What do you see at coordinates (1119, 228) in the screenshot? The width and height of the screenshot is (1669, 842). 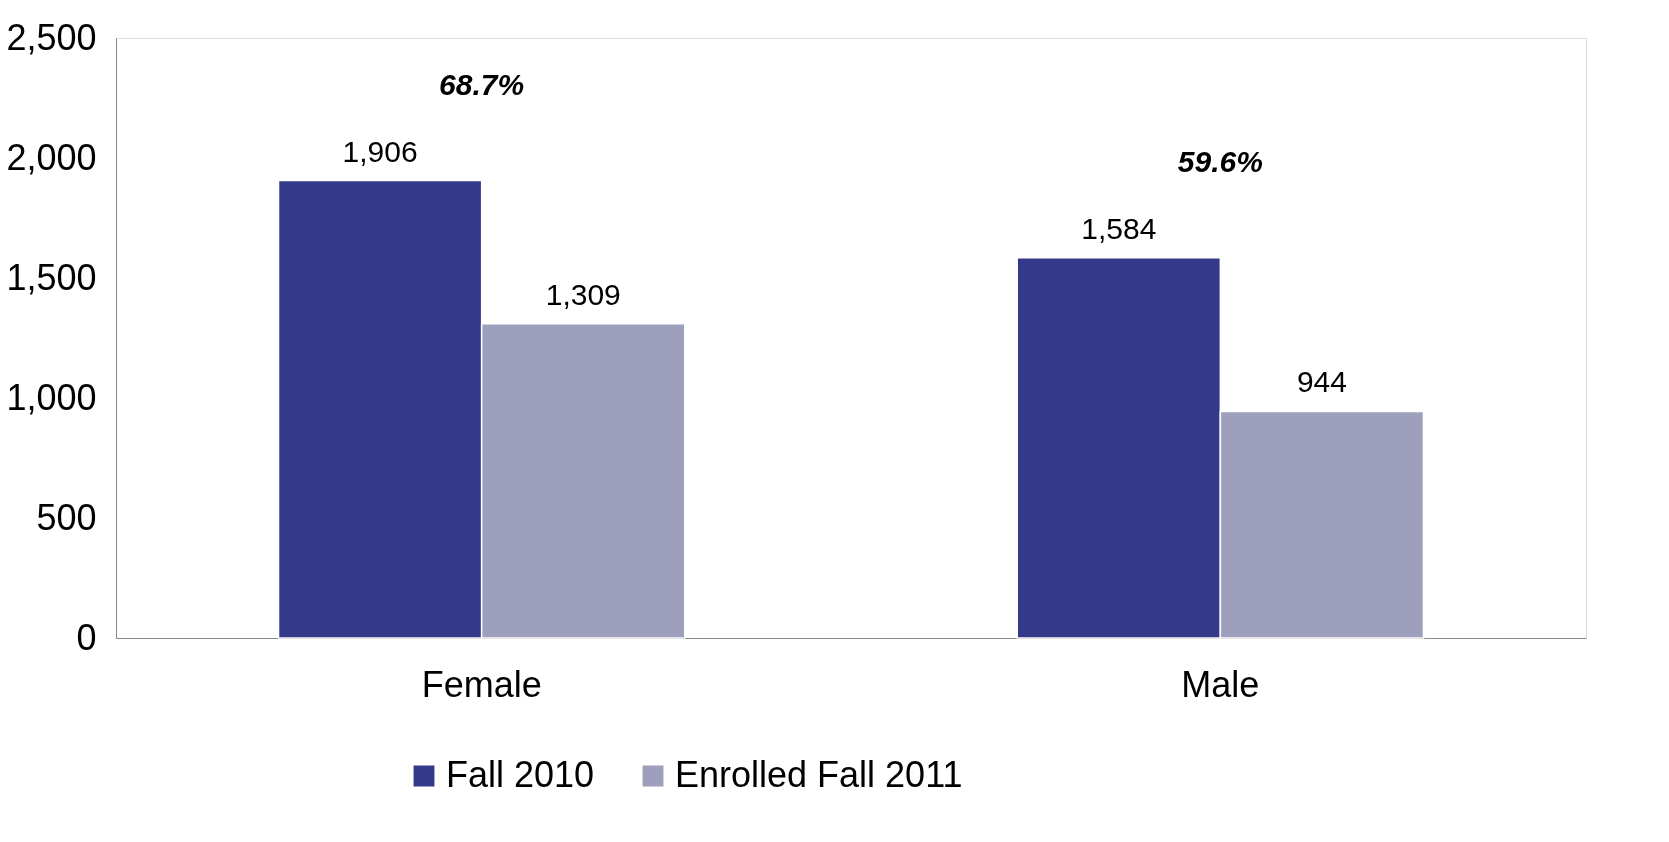 I see `data-label: 1,584` at bounding box center [1119, 228].